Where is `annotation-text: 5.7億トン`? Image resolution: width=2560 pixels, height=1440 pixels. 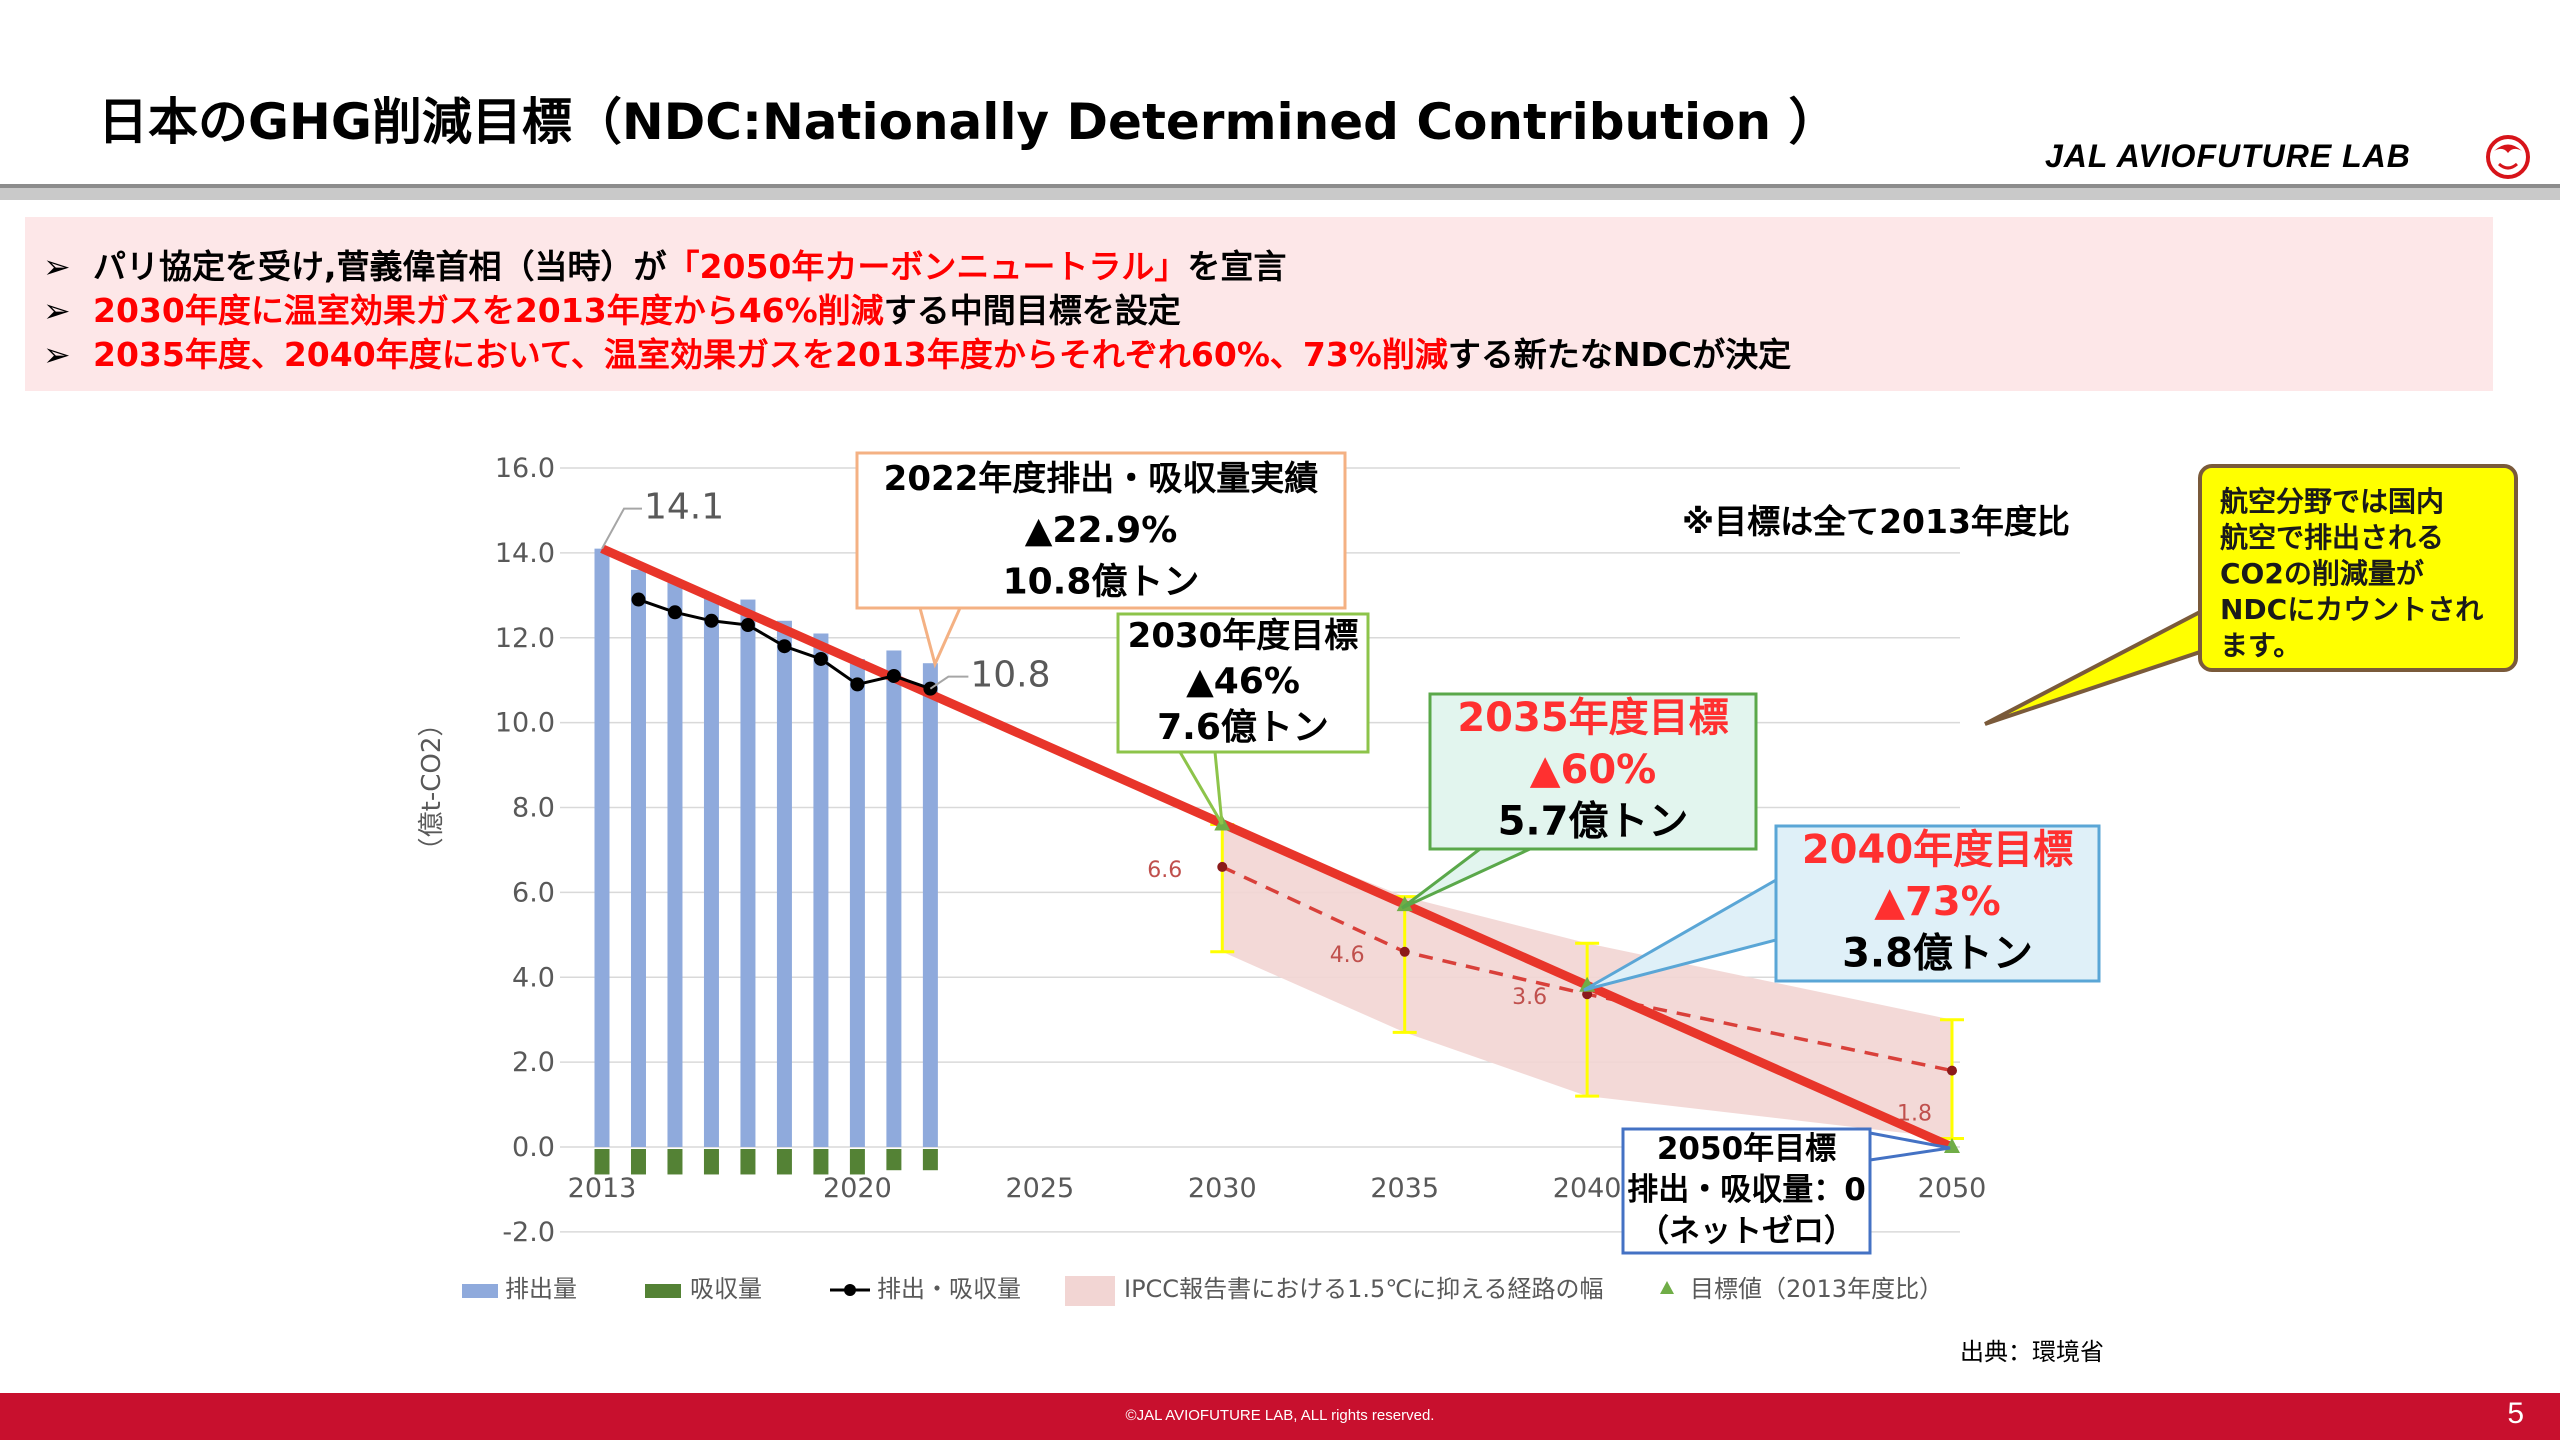
annotation-text: 5.7億トン is located at coordinates (1593, 822).